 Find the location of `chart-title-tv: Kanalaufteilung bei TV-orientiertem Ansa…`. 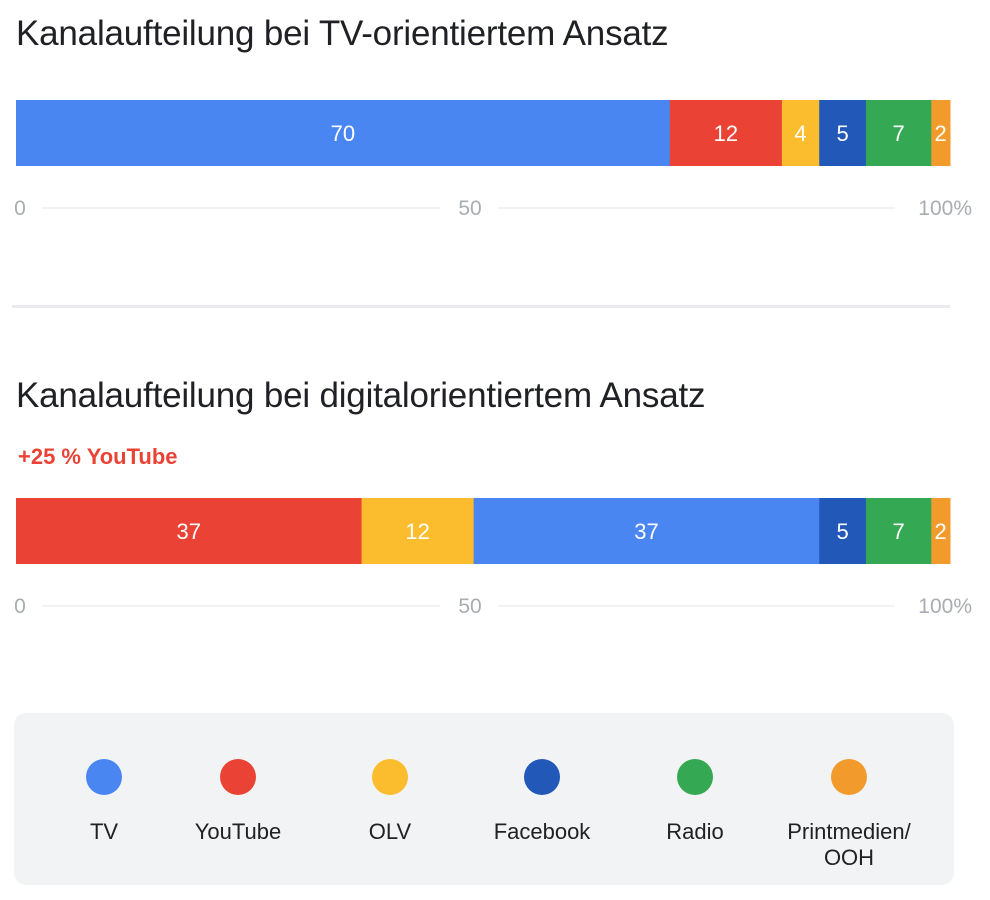

chart-title-tv: Kanalaufteilung bei TV-orientiertem Ansa… is located at coordinates (342, 33).